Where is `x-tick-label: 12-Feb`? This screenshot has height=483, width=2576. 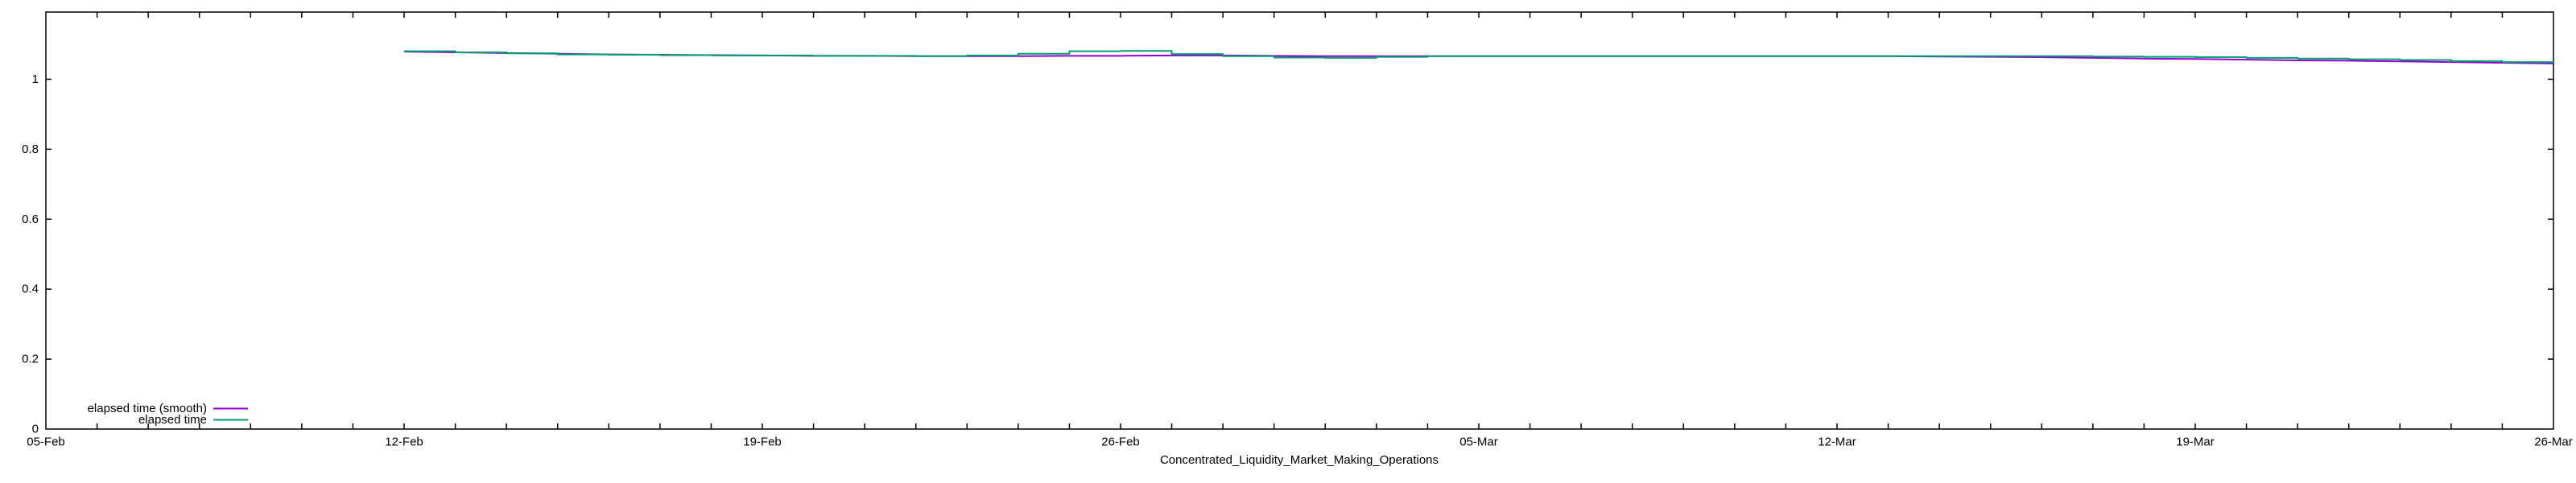 x-tick-label: 12-Feb is located at coordinates (404, 442).